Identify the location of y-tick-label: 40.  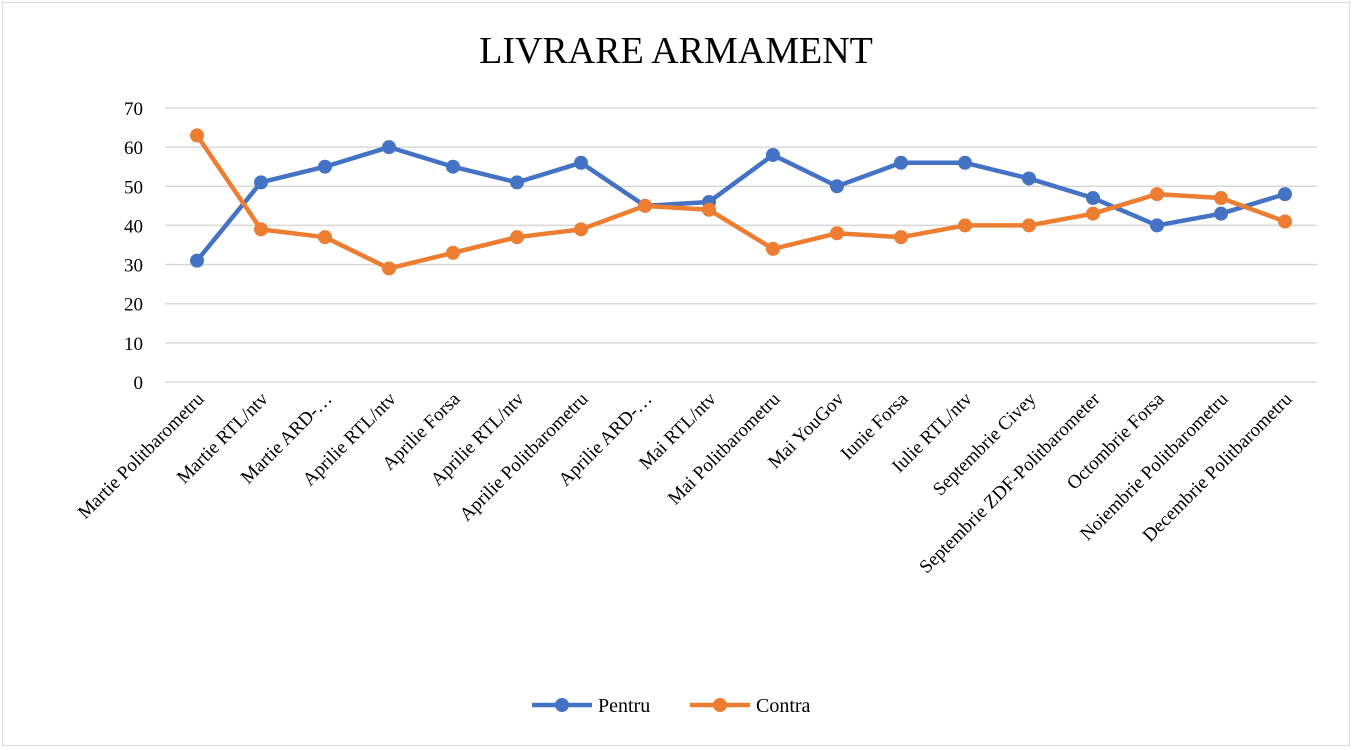
(133, 226).